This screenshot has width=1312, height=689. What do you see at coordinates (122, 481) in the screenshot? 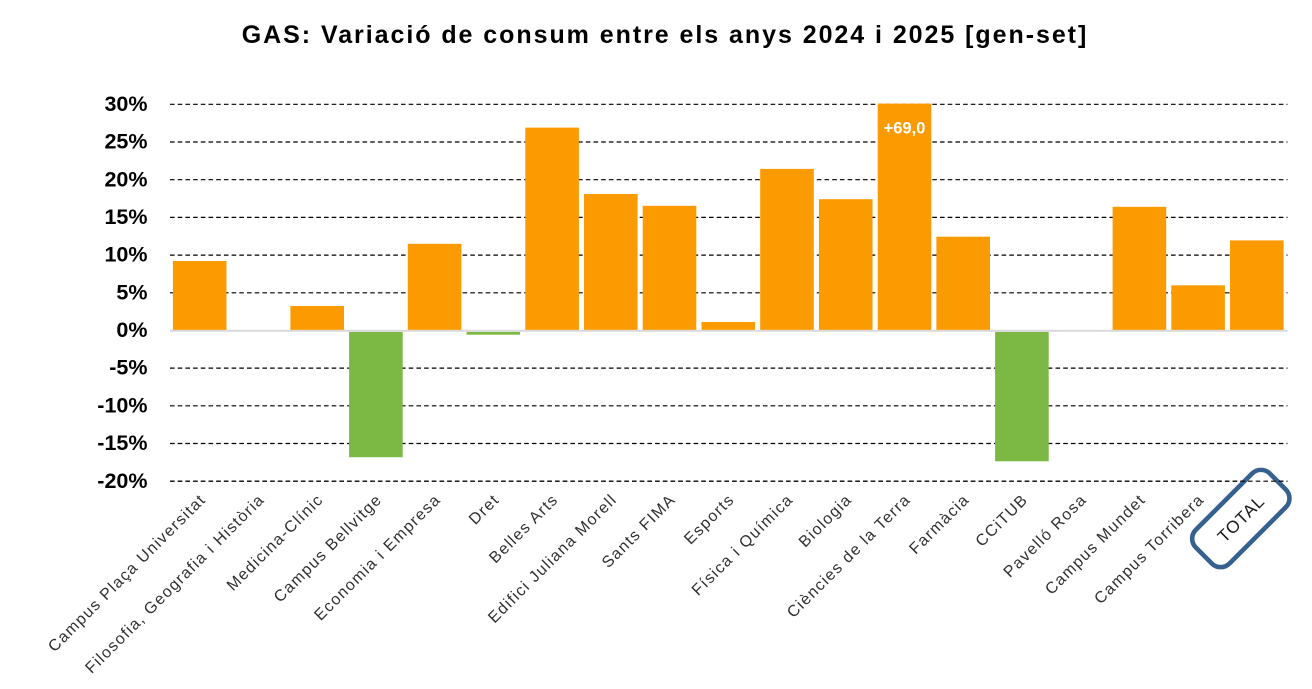
I see `svg-text: -20%` at bounding box center [122, 481].